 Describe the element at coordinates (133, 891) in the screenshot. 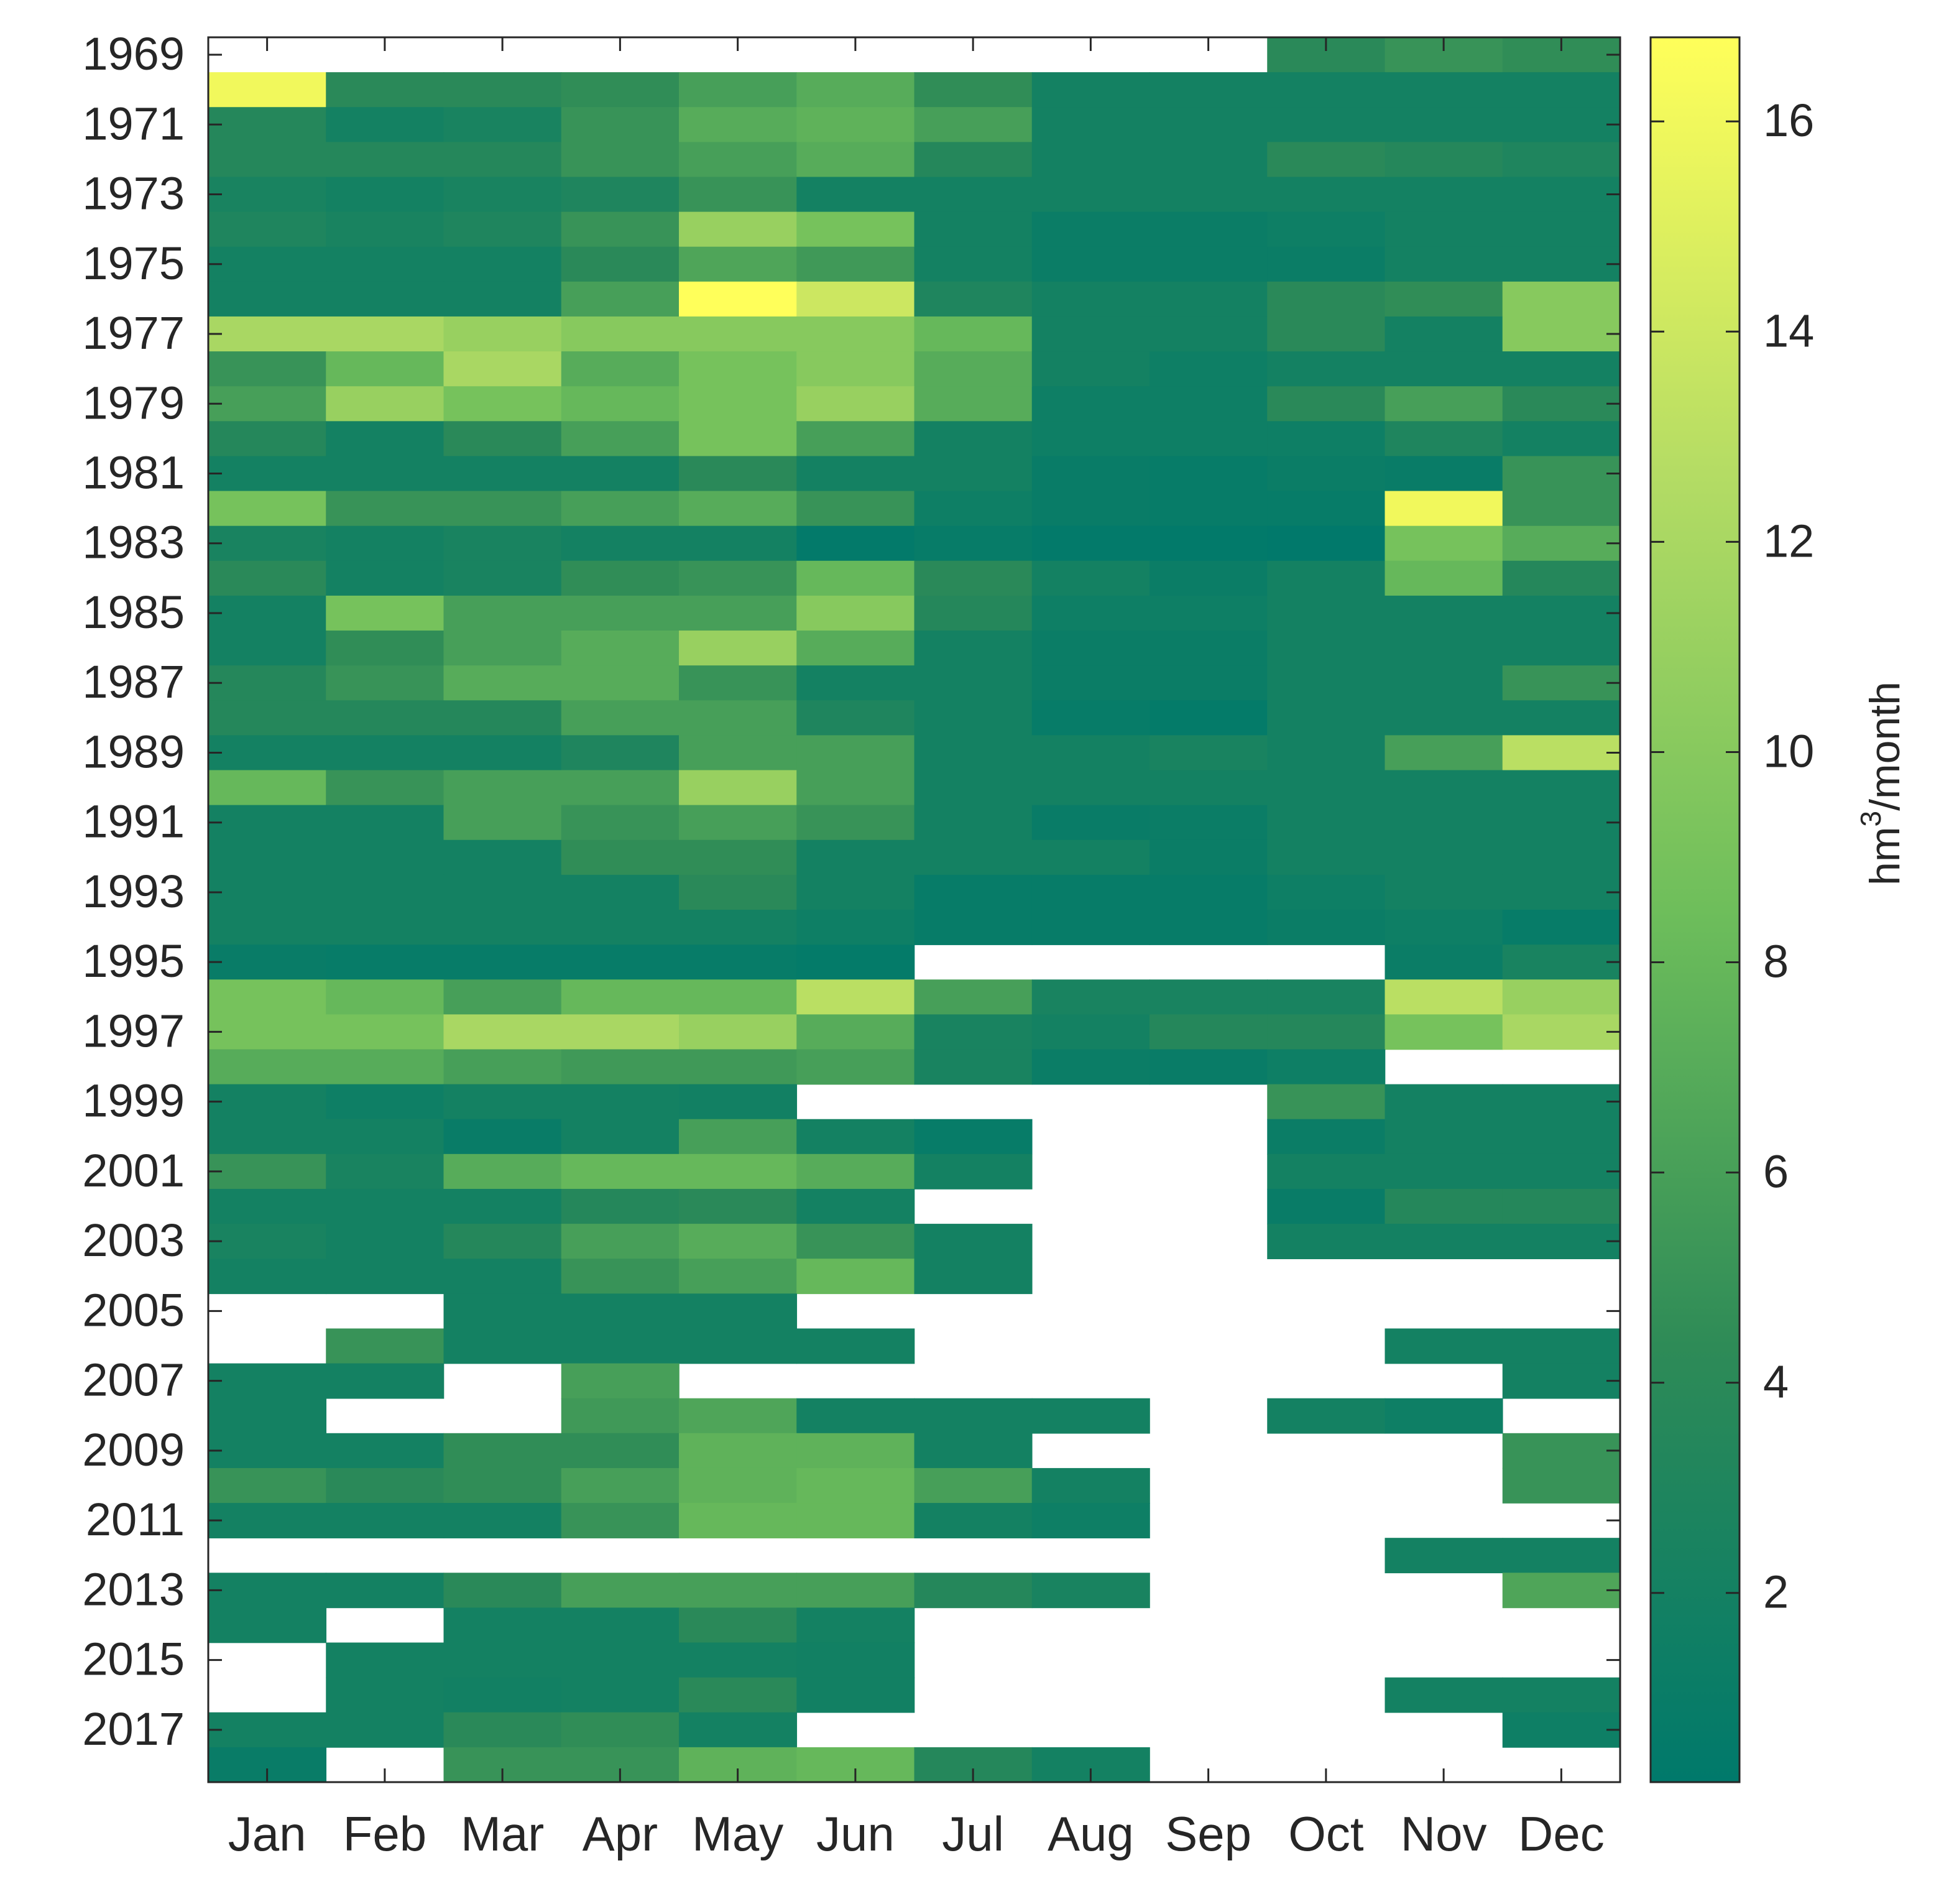

I see `y-tick-label: 1993` at that location.